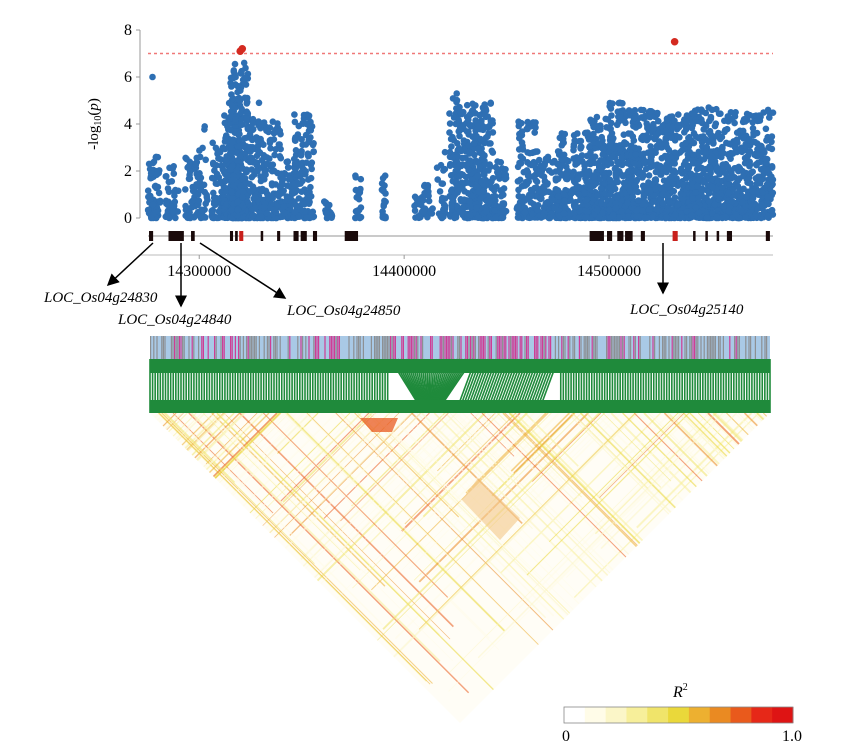 The image size is (851, 753). Describe the element at coordinates (460, 347) in the screenshot. I see `snp-position-bar` at that location.